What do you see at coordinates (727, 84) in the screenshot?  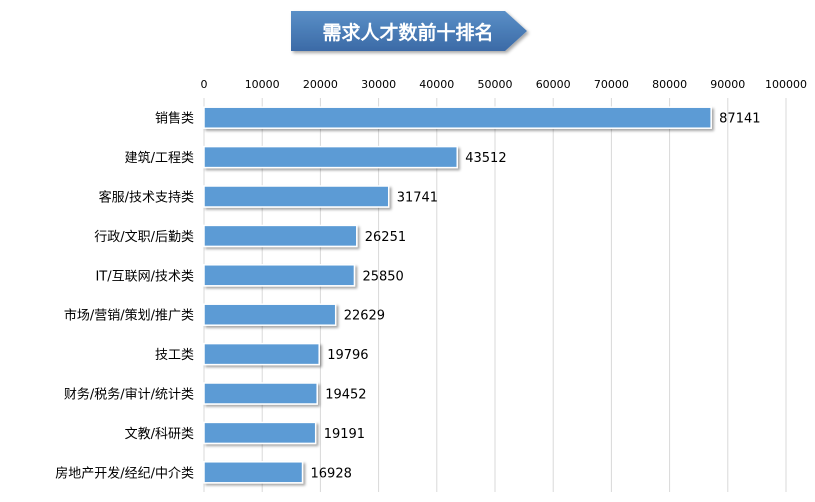 I see `x-tick-label: 90000` at bounding box center [727, 84].